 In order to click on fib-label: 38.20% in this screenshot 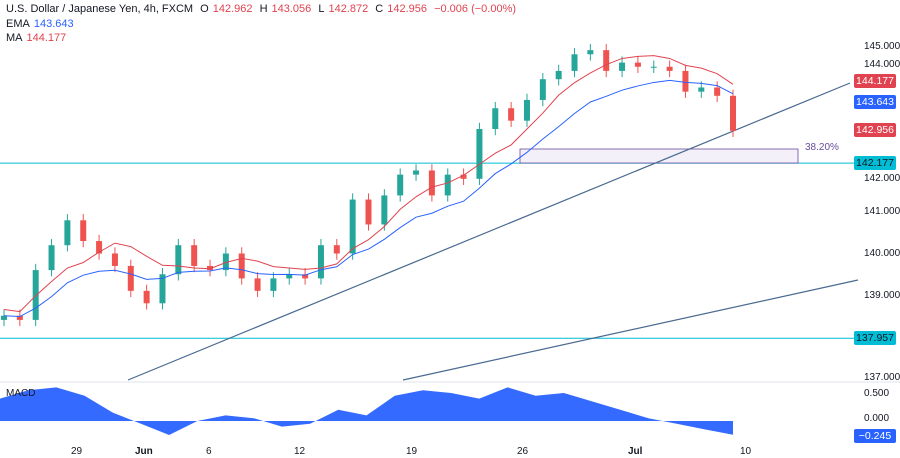, I will do `click(822, 147)`.